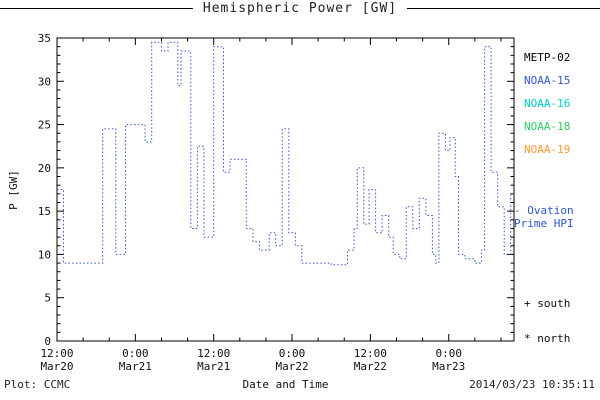 The height and width of the screenshot is (400, 600). I want to click on north-marker-note: * north, so click(547, 338).